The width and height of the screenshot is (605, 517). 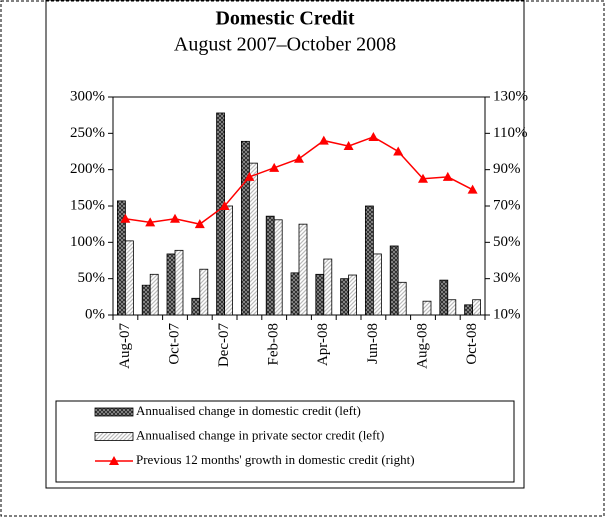 I want to click on y-tick-label: 200%, so click(x=87, y=169).